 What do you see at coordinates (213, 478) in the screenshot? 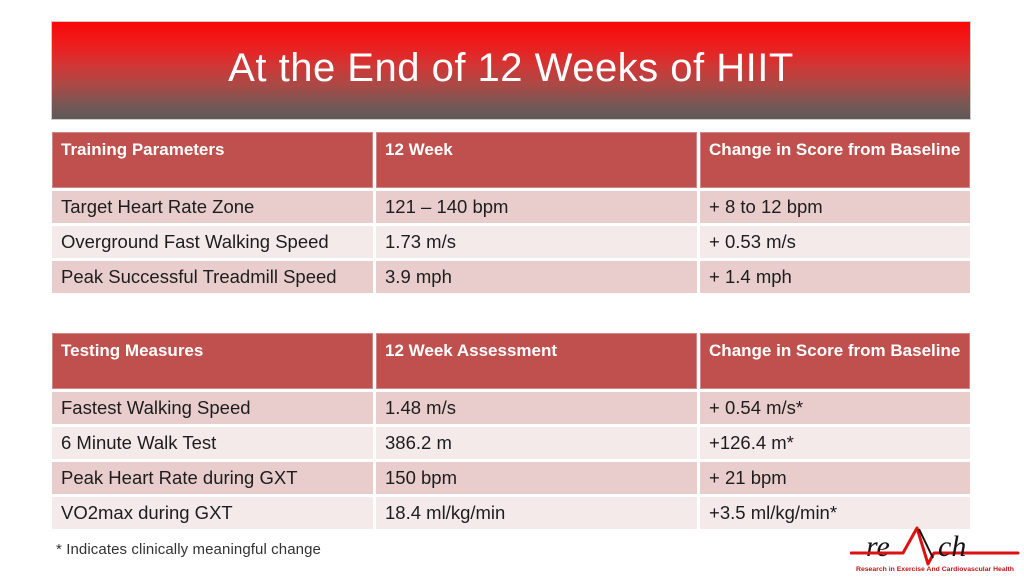
I see `table-cell: Peak Heart Rate during GXT` at bounding box center [213, 478].